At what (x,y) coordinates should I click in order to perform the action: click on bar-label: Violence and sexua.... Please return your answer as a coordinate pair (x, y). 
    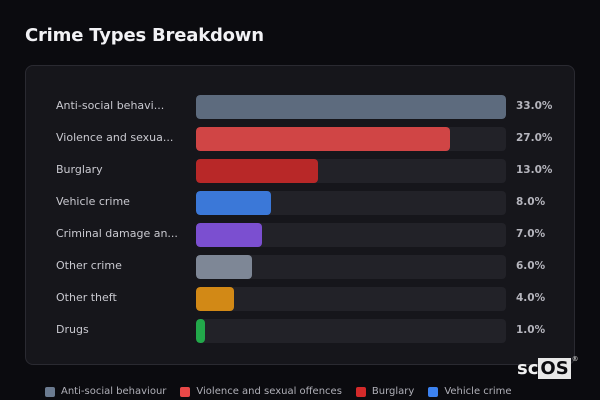
    Looking at the image, I should click on (115, 137).